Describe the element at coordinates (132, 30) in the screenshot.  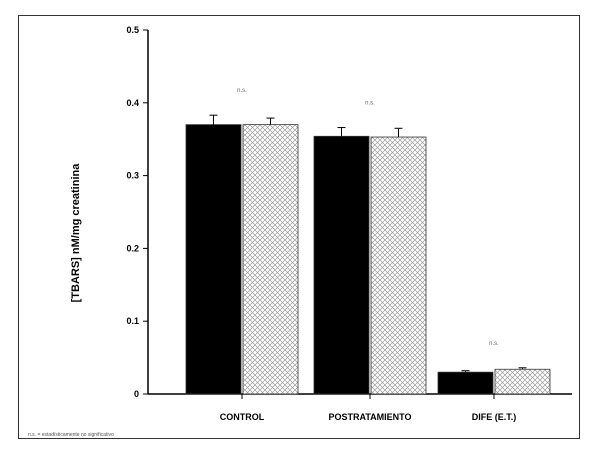
I see `y-tick-label: 0.5` at that location.